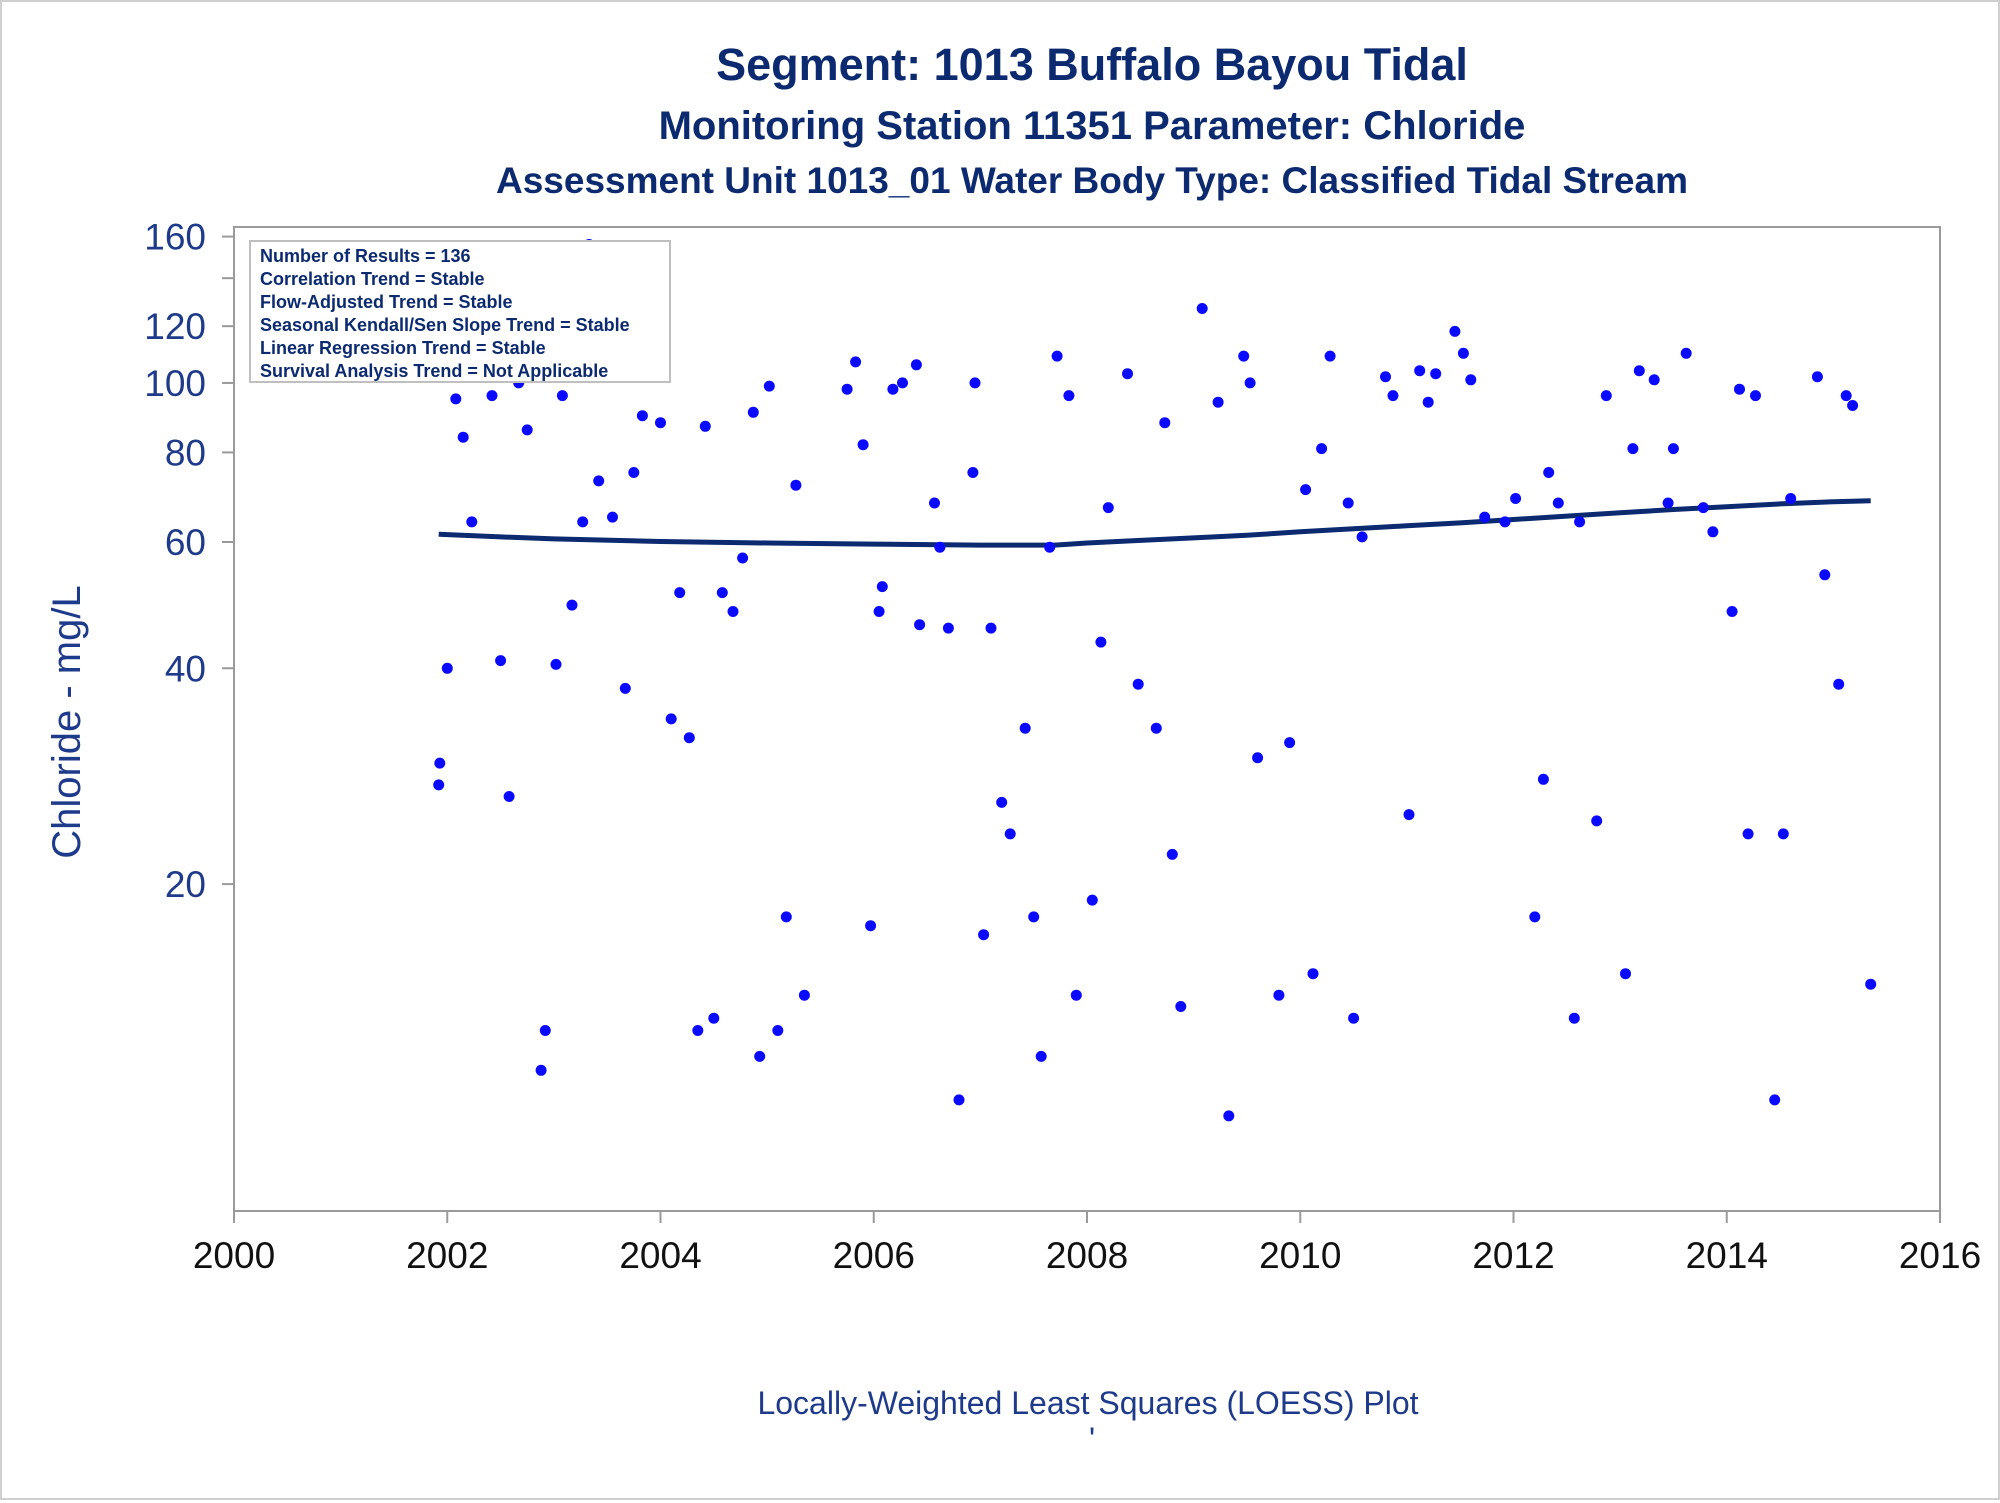 This screenshot has height=1503, width=2000. I want to click on y-tick-label: 20, so click(185, 884).